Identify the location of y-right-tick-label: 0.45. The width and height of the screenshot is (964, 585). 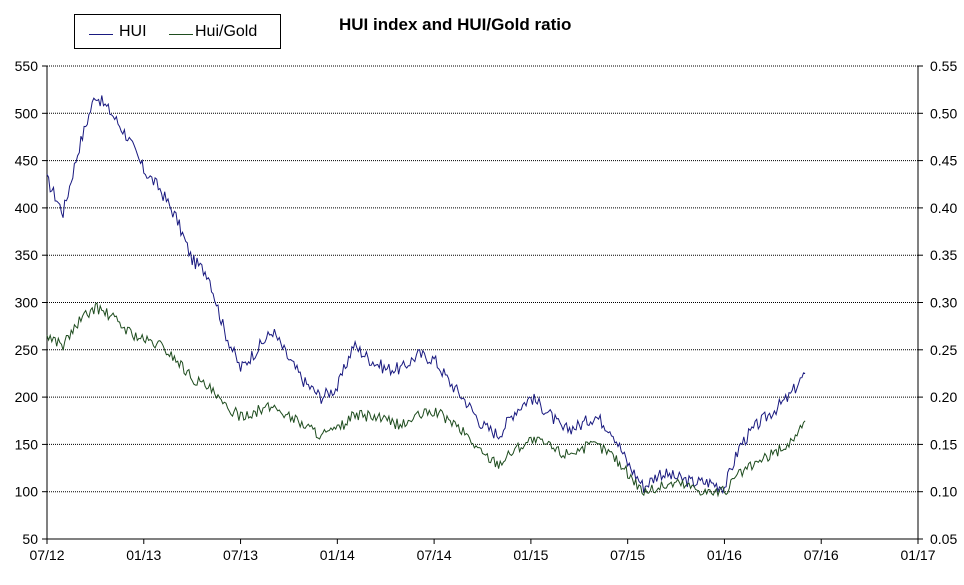
(943, 161).